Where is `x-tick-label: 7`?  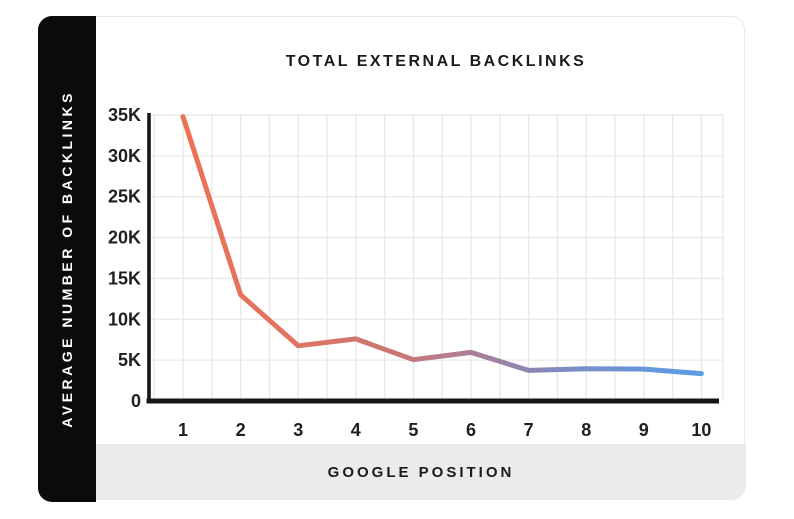 x-tick-label: 7 is located at coordinates (529, 430).